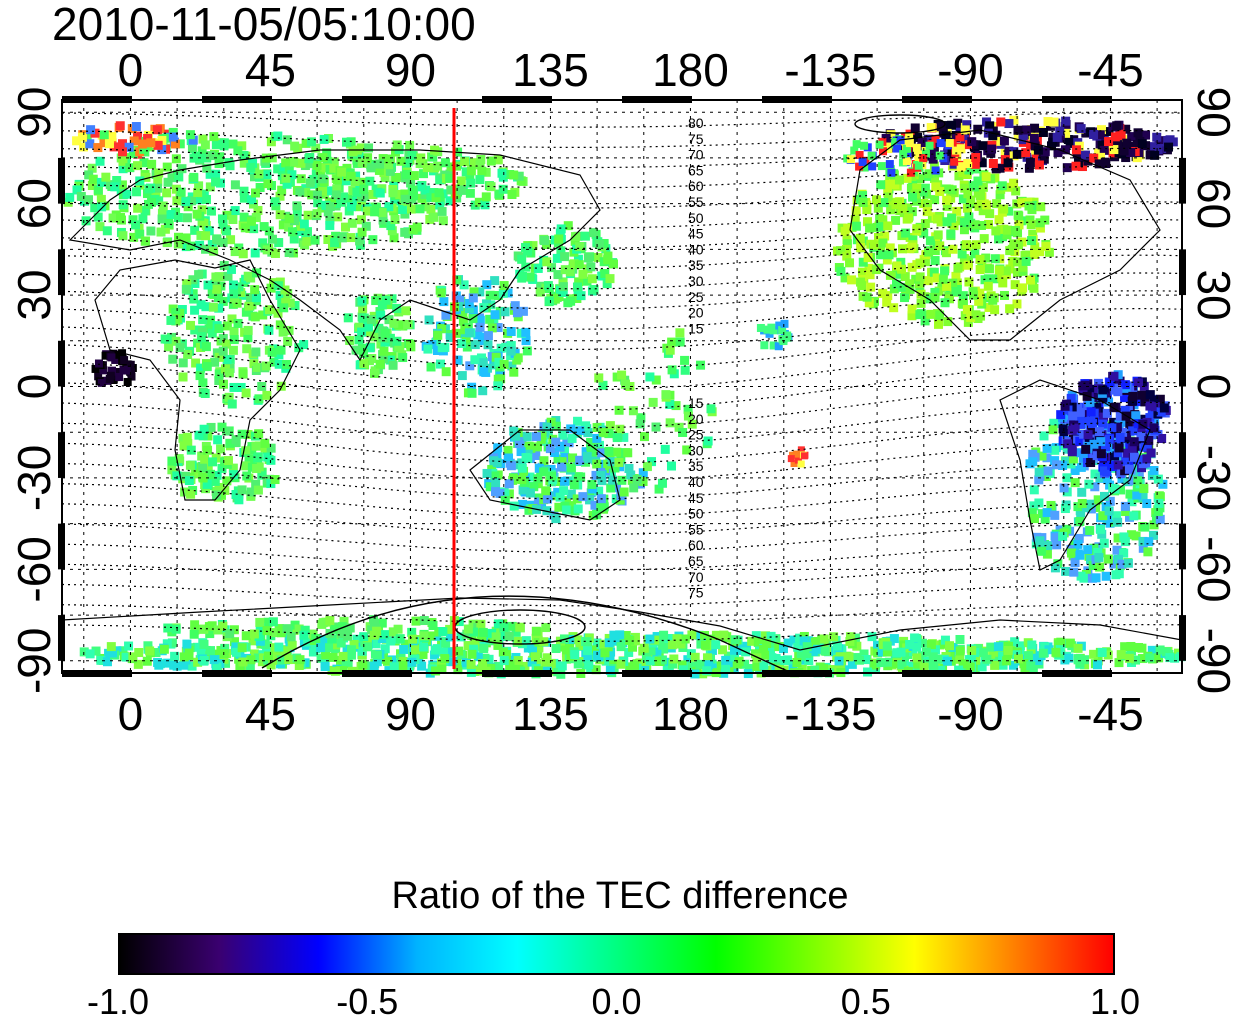  I want to click on lon-tick-top: 180, so click(690, 70).